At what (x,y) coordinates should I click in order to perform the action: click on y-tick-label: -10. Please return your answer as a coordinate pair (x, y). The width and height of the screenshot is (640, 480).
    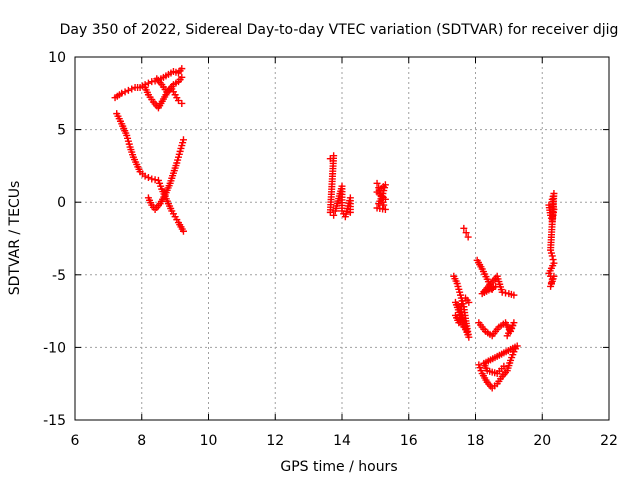
    Looking at the image, I should click on (54, 348).